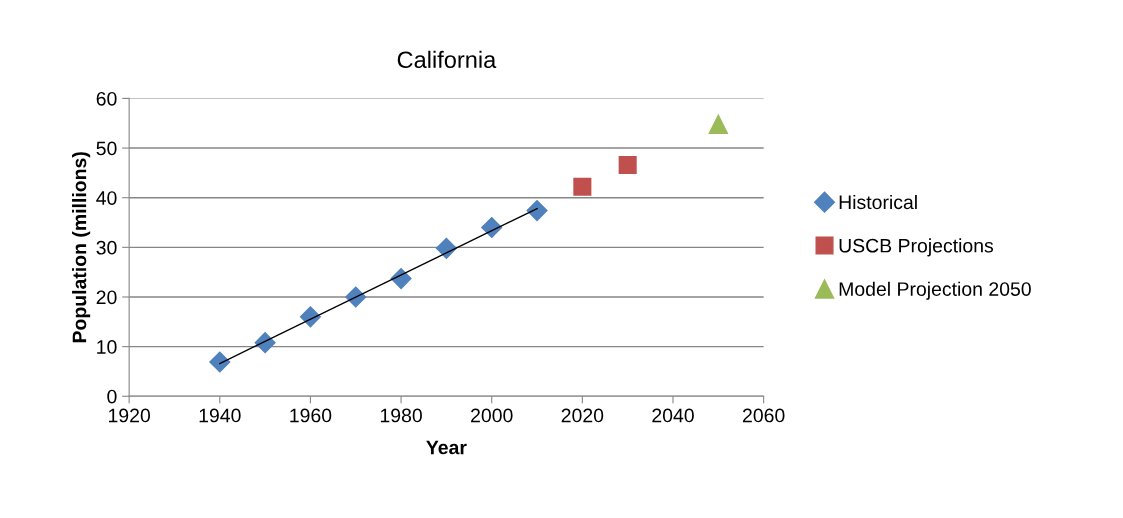 Image resolution: width=1123 pixels, height=518 pixels. I want to click on x-tick-label: 1920, so click(130, 415).